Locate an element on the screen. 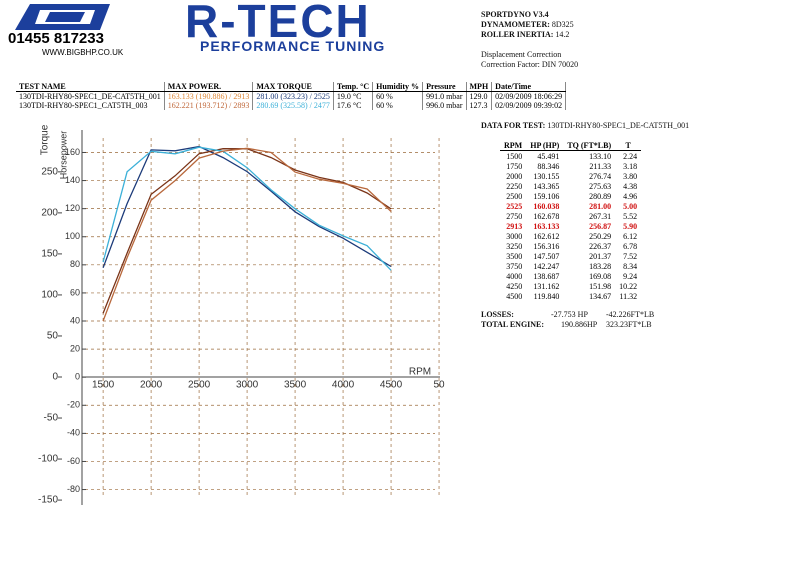  cell: 134.67 is located at coordinates (600, 296).